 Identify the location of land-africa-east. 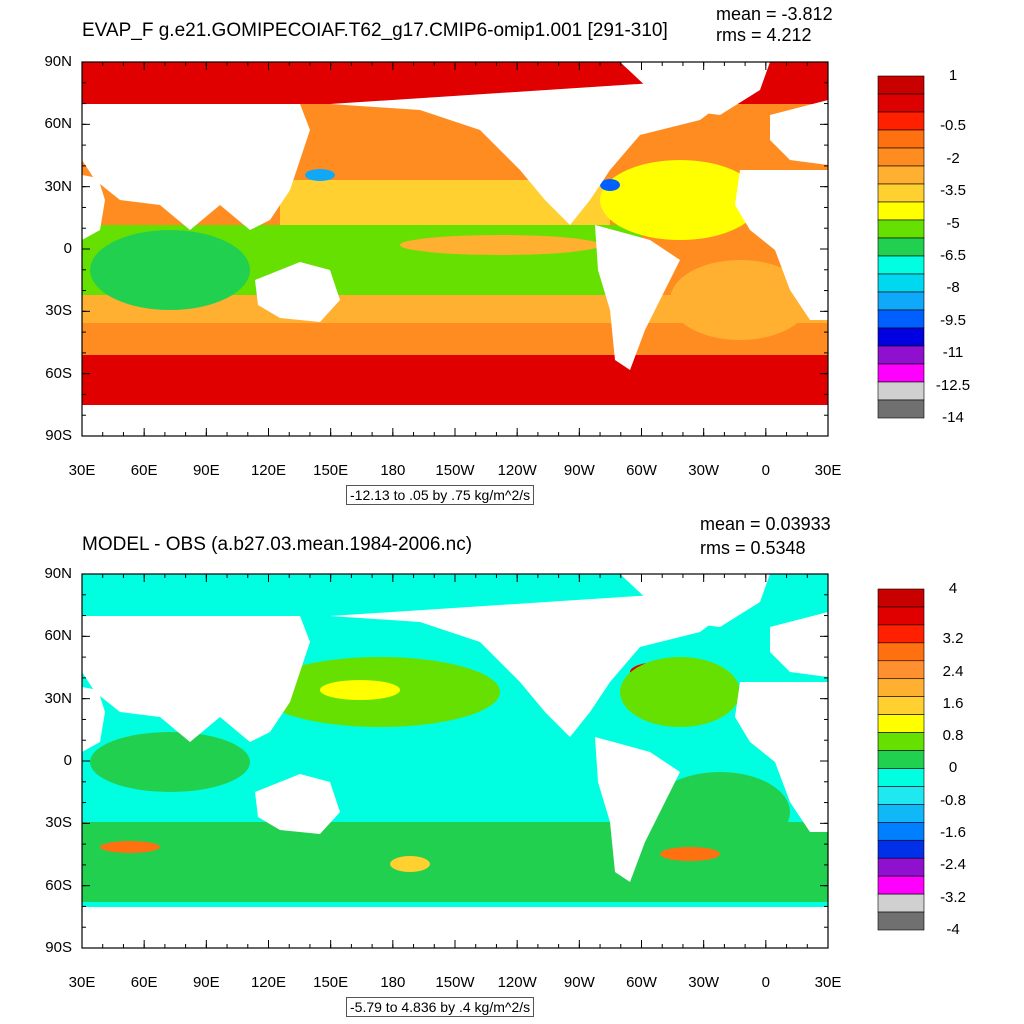
(93, 207).